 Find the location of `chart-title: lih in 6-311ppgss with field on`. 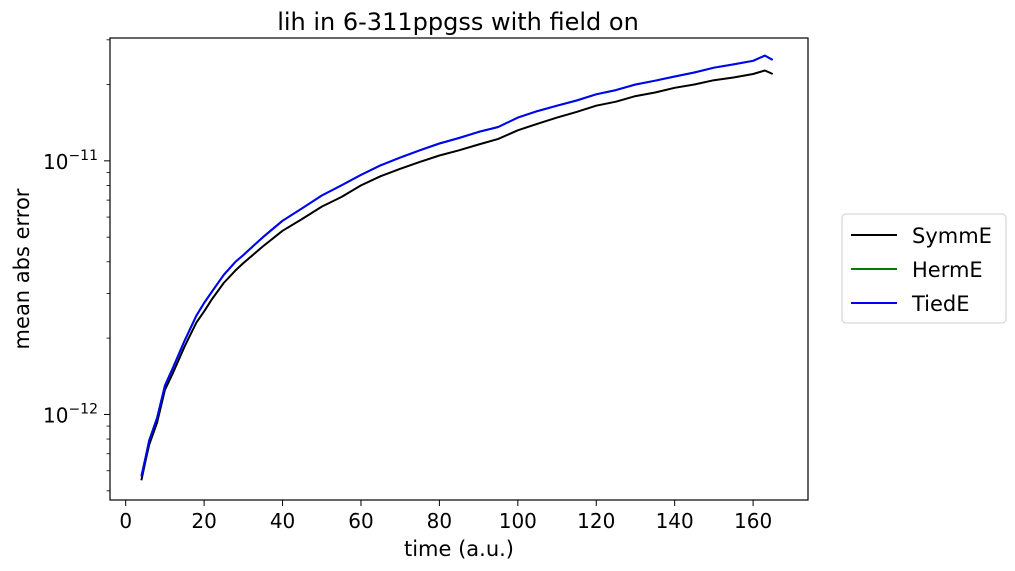

chart-title: lih in 6-311ppgss with field on is located at coordinates (458, 22).